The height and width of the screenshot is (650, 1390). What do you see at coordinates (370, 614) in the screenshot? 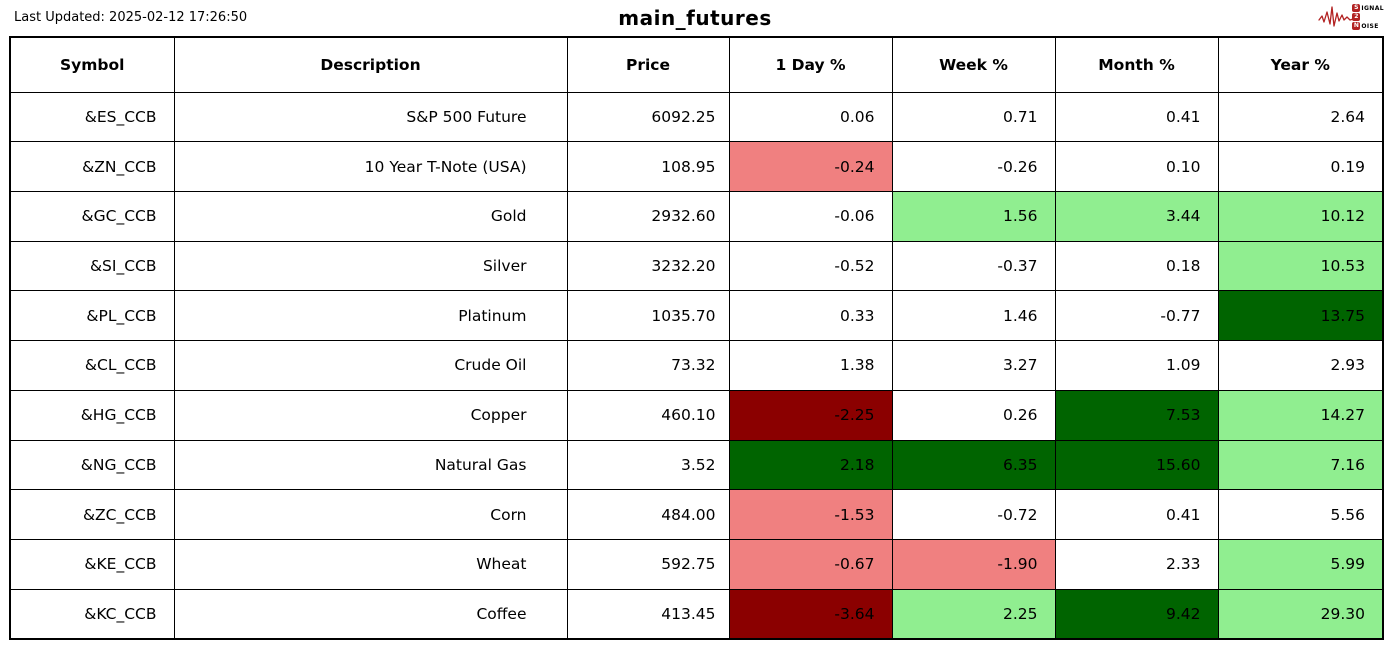
I see `description-cell: Coffee` at bounding box center [370, 614].